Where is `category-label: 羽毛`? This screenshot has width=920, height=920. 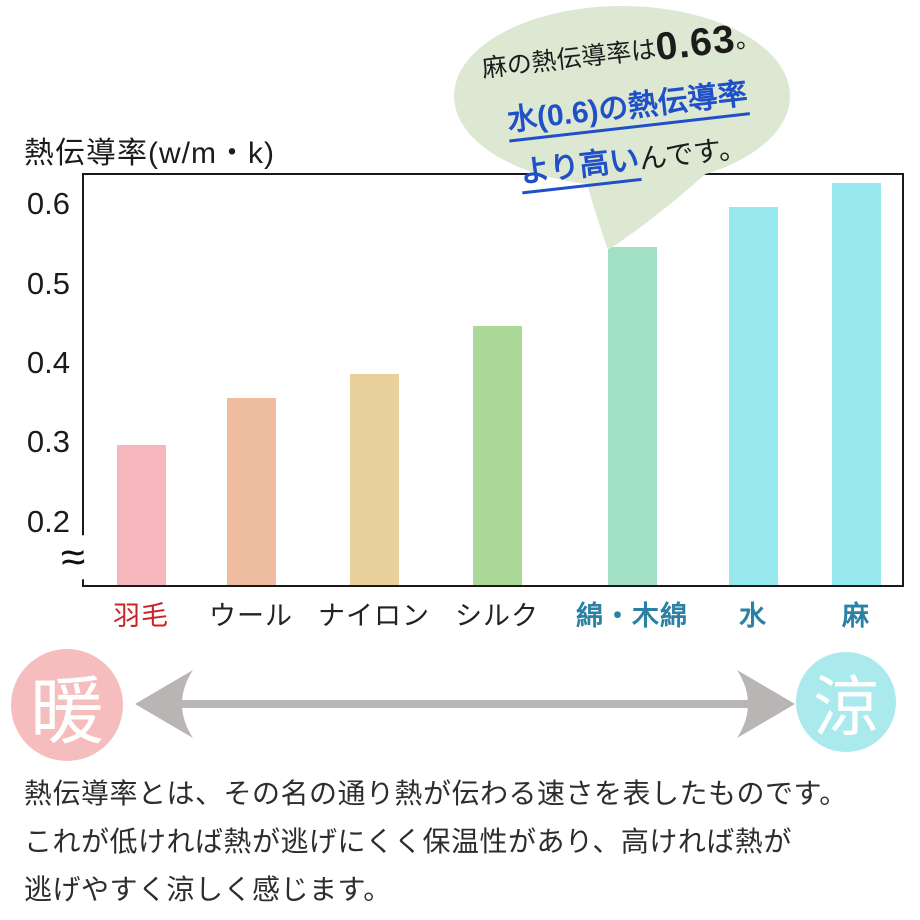
category-label: 羽毛 is located at coordinates (141, 616).